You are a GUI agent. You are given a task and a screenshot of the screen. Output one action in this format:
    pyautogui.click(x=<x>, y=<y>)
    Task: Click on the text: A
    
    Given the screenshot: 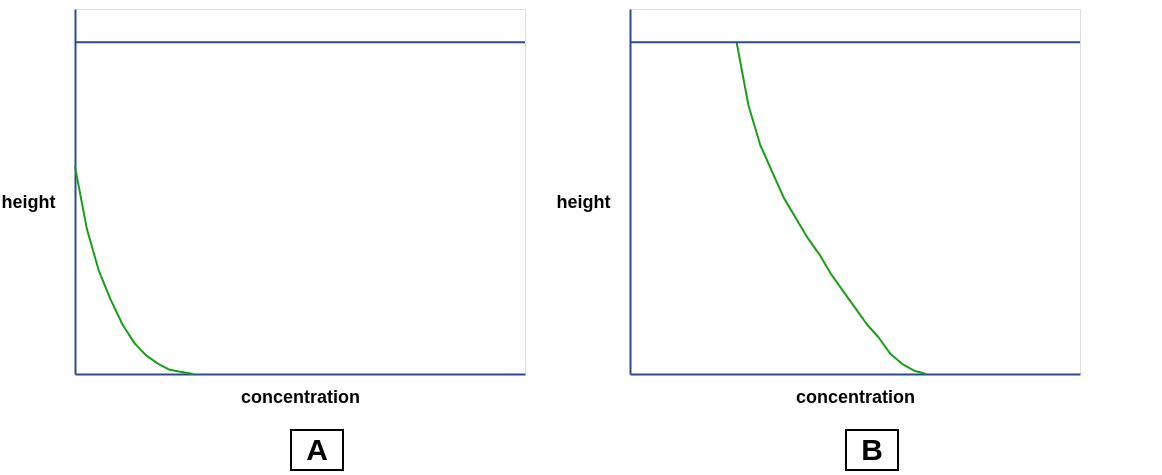 What is the action you would take?
    pyautogui.click(x=317, y=449)
    